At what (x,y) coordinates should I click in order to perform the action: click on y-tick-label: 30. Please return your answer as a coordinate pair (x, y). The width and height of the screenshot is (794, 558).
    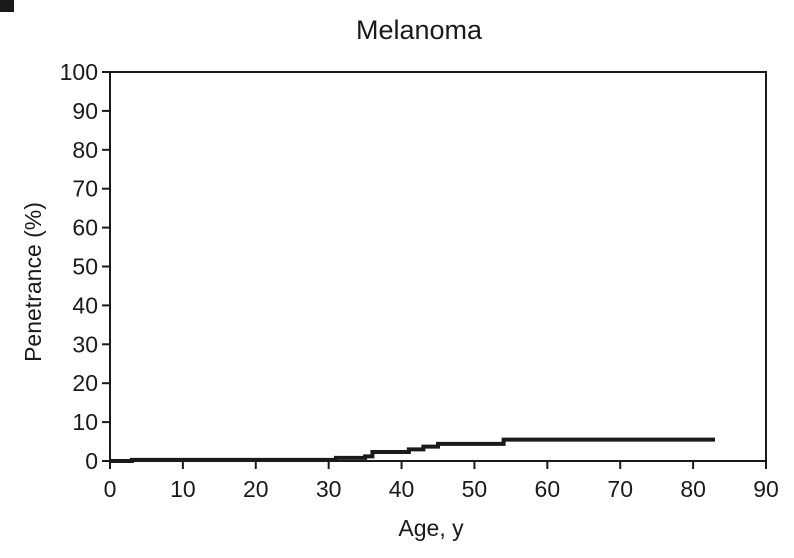
    Looking at the image, I should click on (85, 344).